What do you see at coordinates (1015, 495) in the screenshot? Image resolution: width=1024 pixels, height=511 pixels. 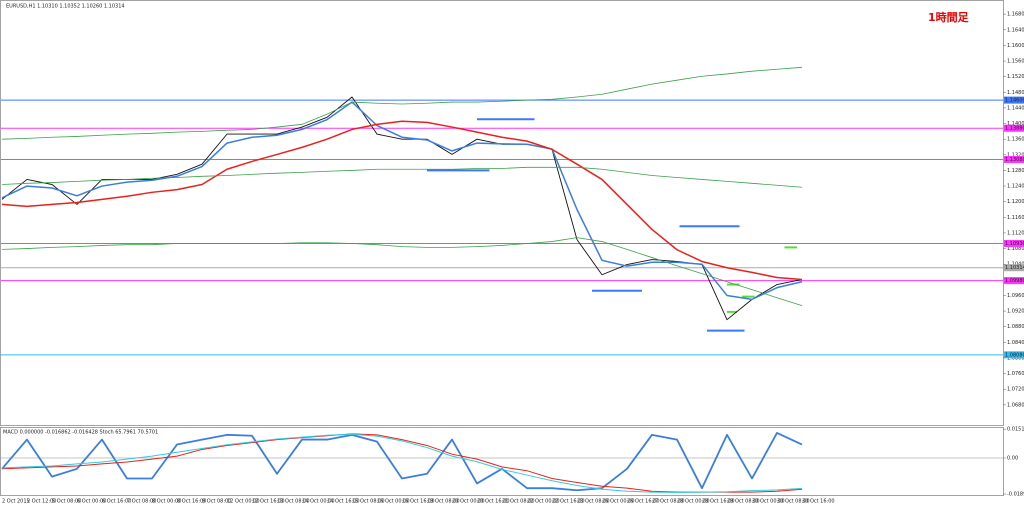 I see `y-tick-label: -0.018987` at bounding box center [1015, 495].